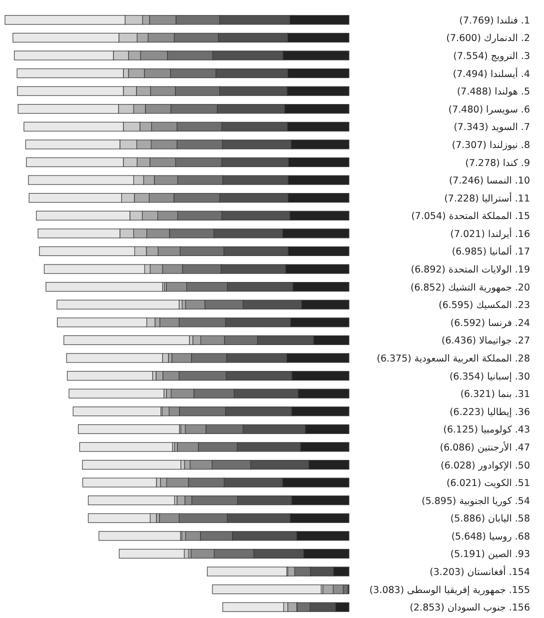  I want to click on y-tick-label: 7. السويد (7.343), so click(492, 128).